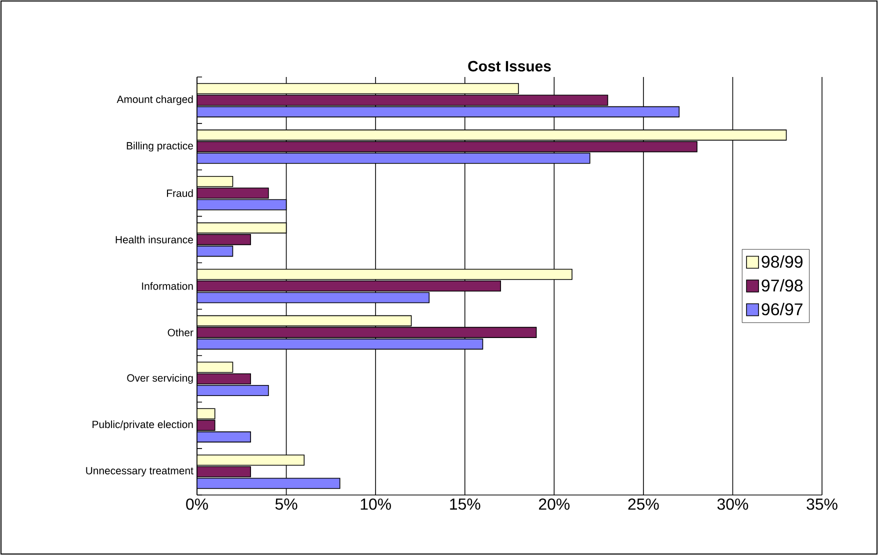  What do you see at coordinates (782, 285) in the screenshot?
I see `legend-label: 97/98` at bounding box center [782, 285].